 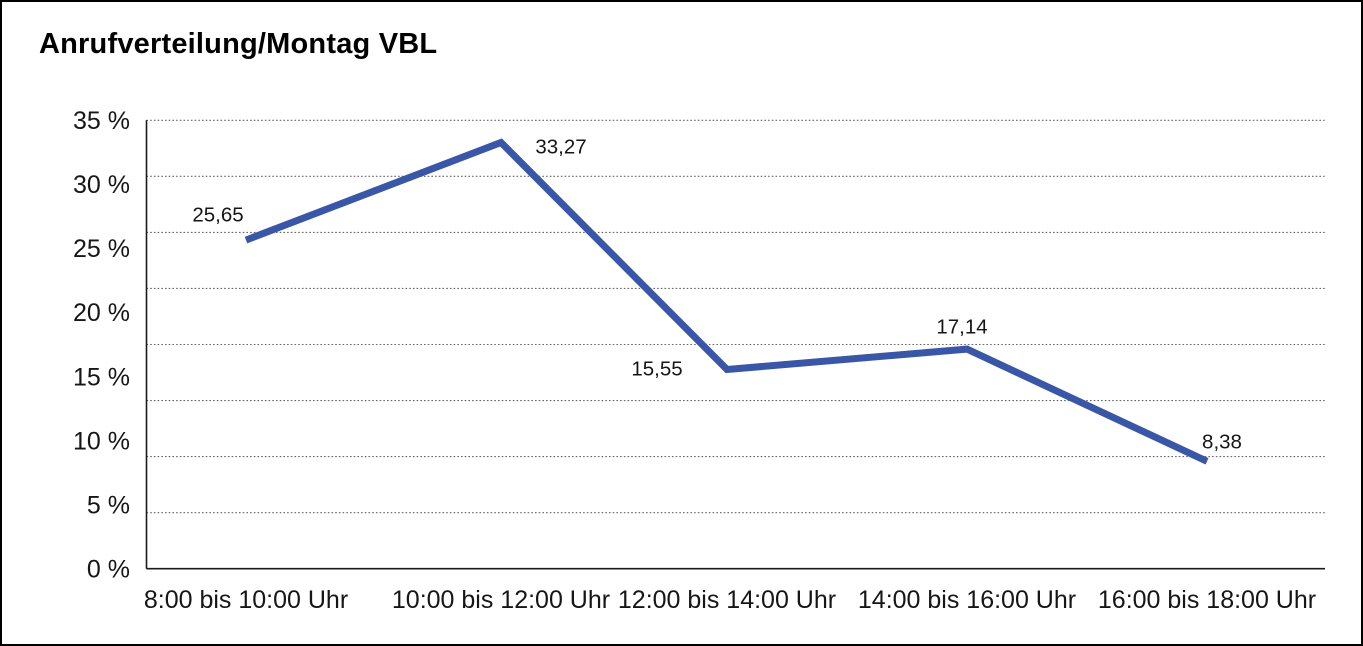 What do you see at coordinates (967, 600) in the screenshot?
I see `x-axis-tick-label: 14:00 bis 16:00 Uhr` at bounding box center [967, 600].